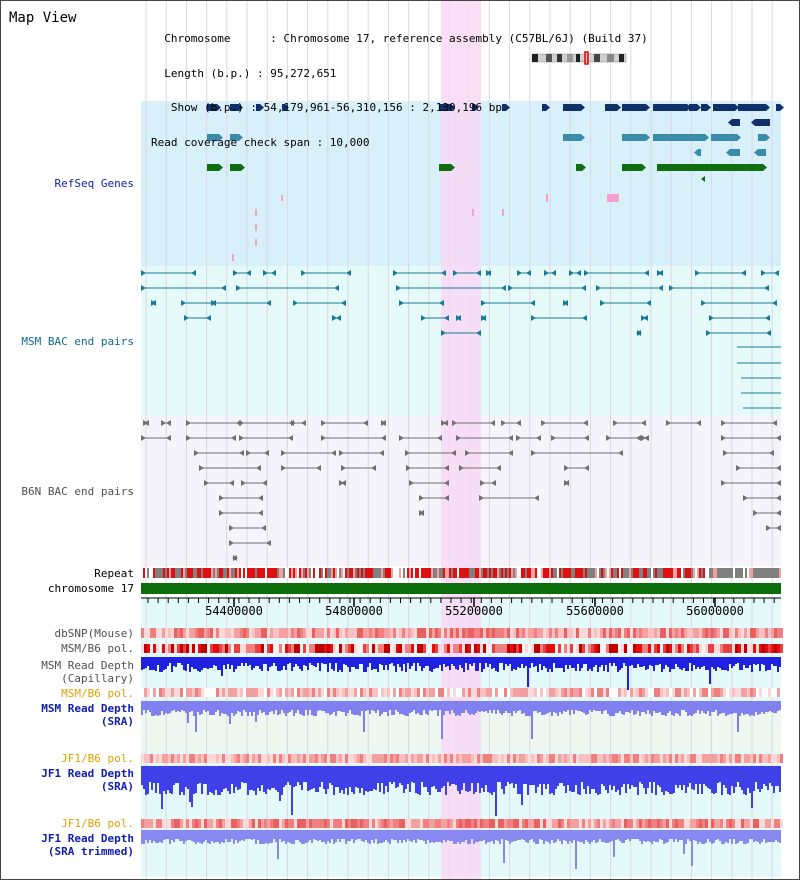 The width and height of the screenshot is (800, 880). What do you see at coordinates (94, 183) in the screenshot?
I see `track-label-refseq-genes: RefSeq Genes` at bounding box center [94, 183].